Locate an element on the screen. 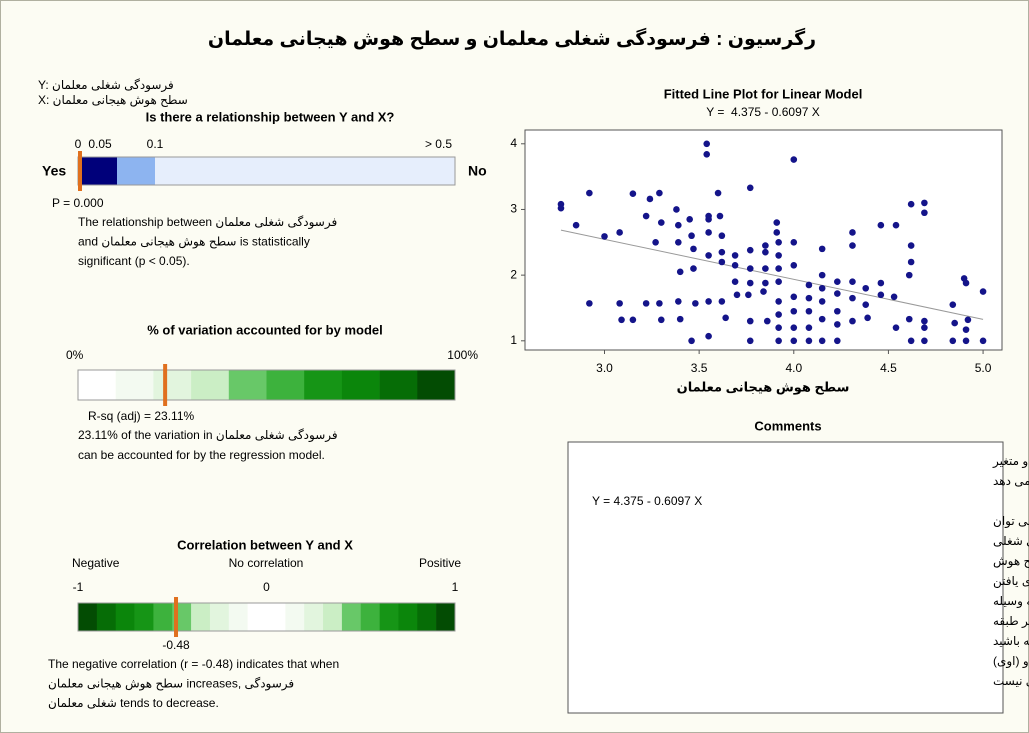 This screenshot has width=1029, height=733. comment-line: مقدار متغیر فرسودگی شغلی معلمان به وسیله is located at coordinates (1011, 601).